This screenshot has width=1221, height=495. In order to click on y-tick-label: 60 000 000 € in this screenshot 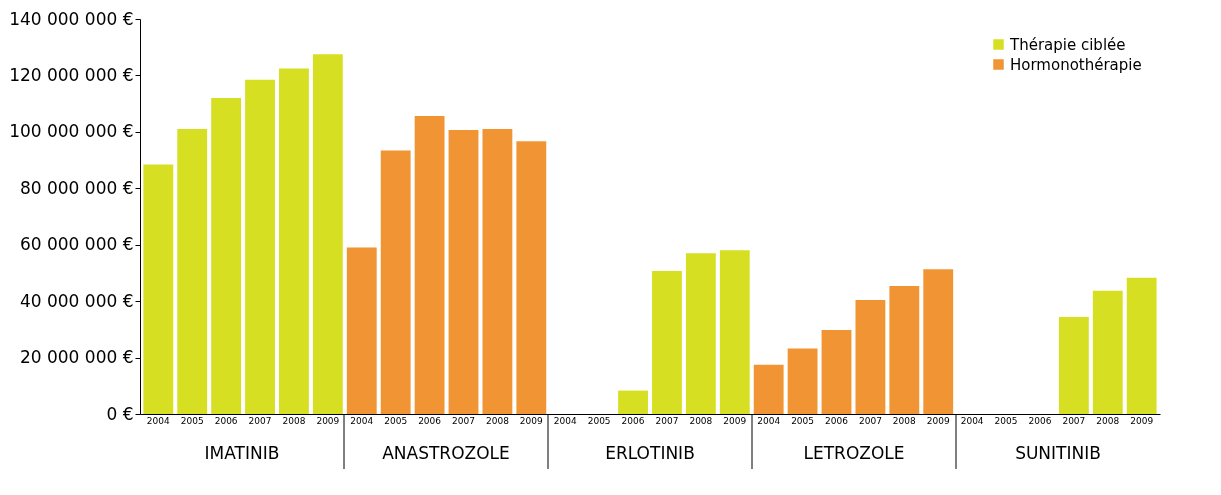, I will do `click(76, 244)`.